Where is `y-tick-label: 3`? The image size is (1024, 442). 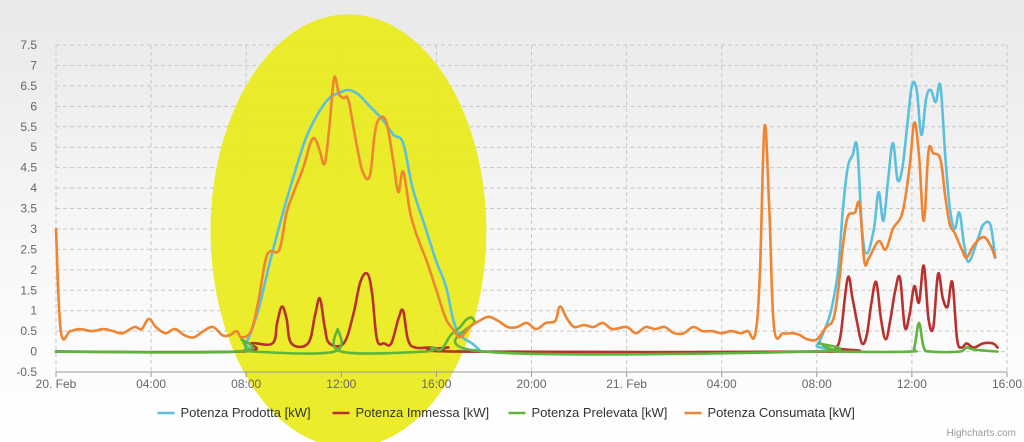
y-tick-label: 3 is located at coordinates (33, 229).